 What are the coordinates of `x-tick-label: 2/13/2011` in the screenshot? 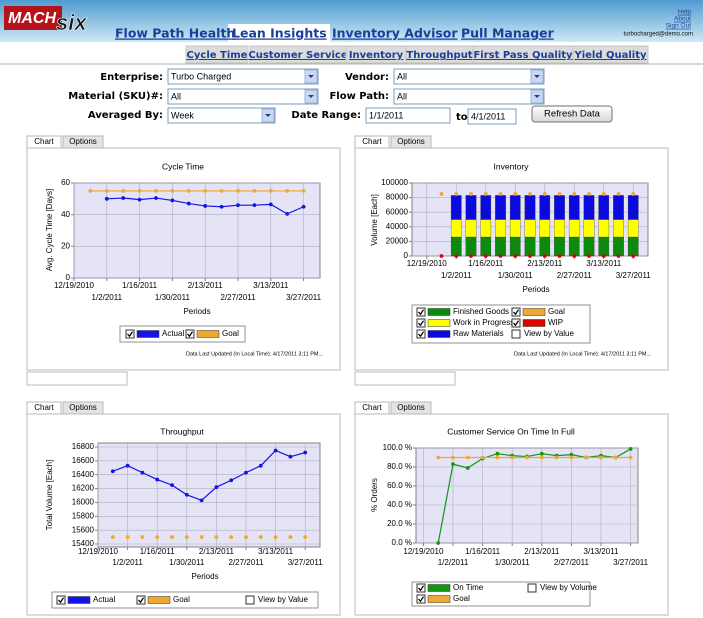 It's located at (545, 263).